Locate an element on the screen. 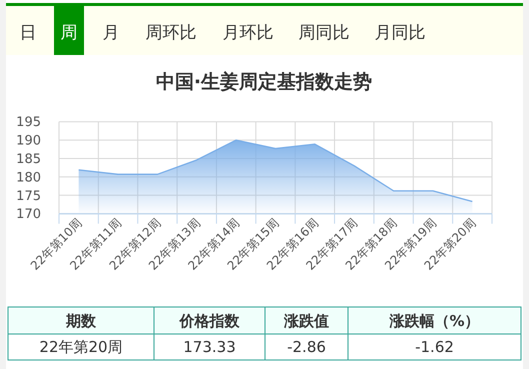 The height and width of the screenshot is (369, 529). text: -1.62 is located at coordinates (434, 347).